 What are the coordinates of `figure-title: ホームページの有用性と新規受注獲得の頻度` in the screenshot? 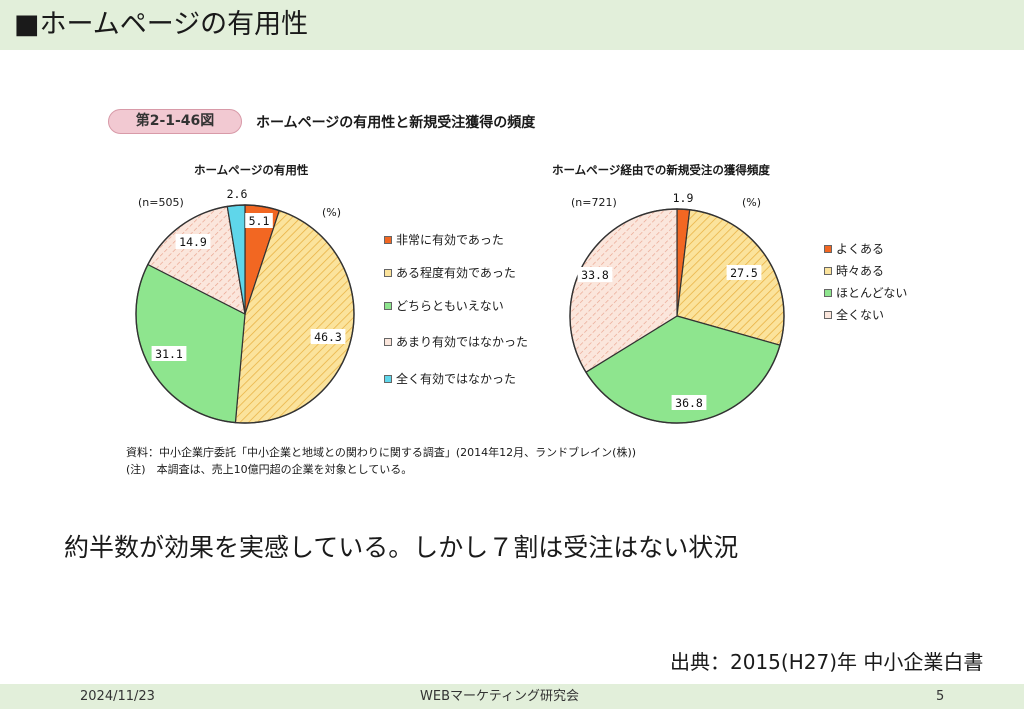 It's located at (396, 123).